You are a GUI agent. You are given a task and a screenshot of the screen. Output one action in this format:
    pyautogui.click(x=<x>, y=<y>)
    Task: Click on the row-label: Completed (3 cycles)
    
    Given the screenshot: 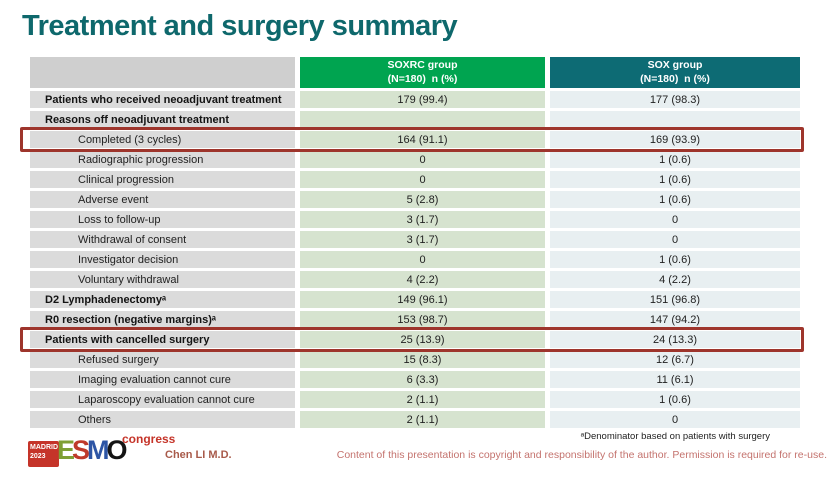 What is the action you would take?
    pyautogui.click(x=162, y=139)
    